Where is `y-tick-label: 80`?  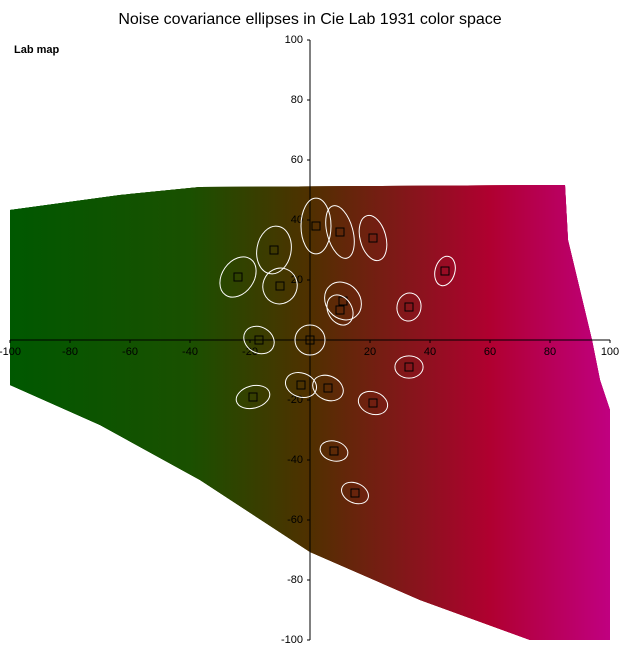 y-tick-label: 80 is located at coordinates (297, 100).